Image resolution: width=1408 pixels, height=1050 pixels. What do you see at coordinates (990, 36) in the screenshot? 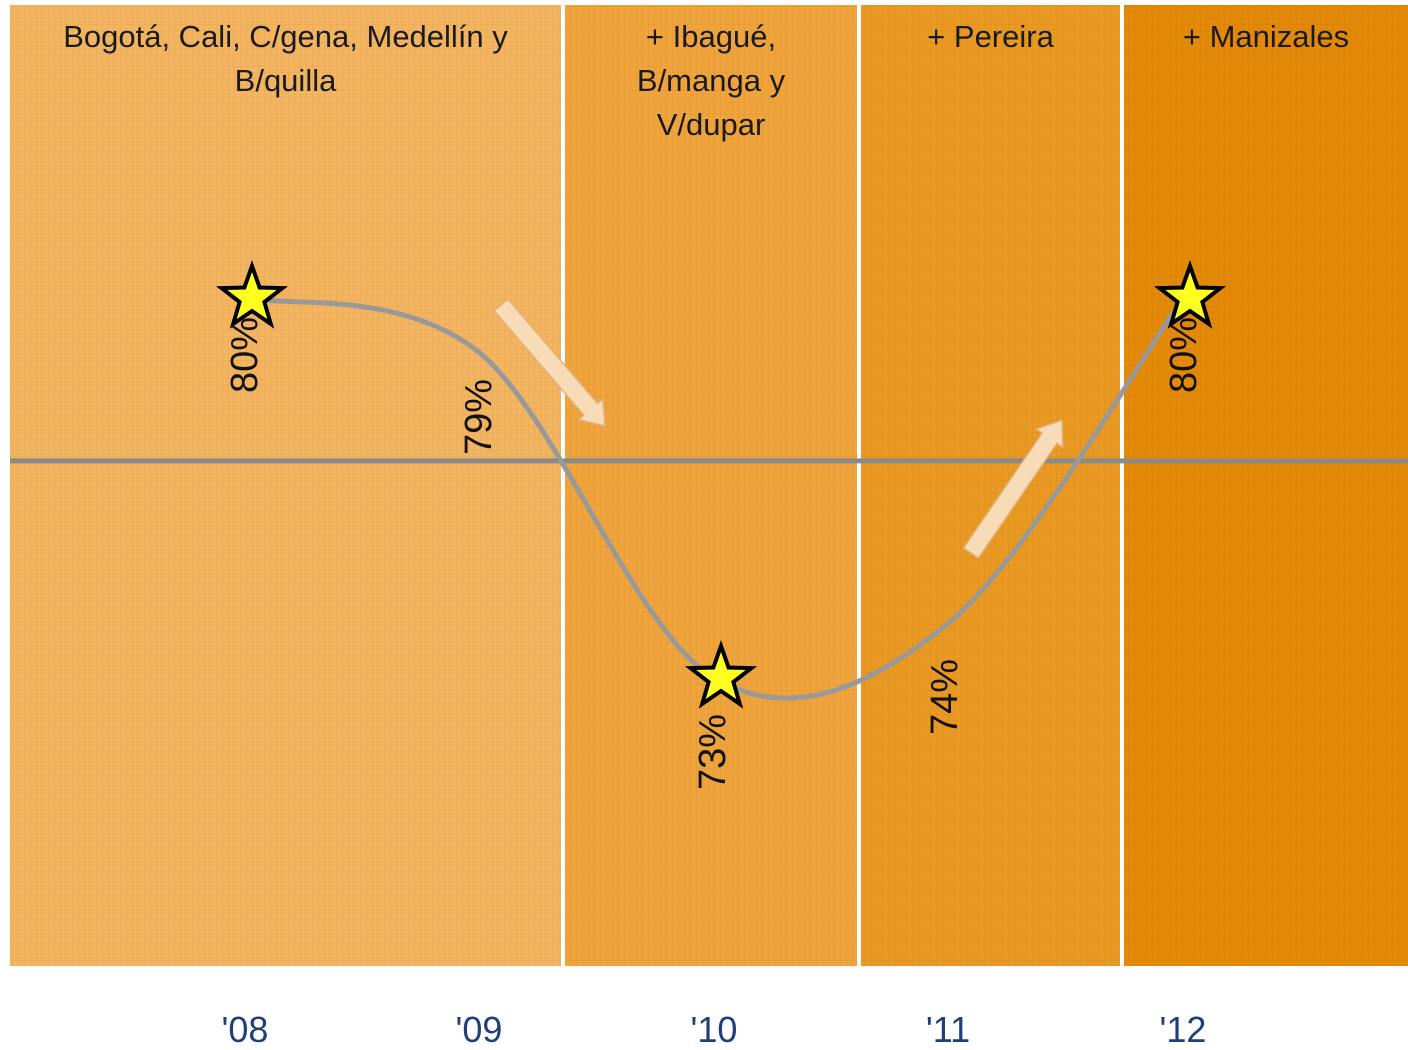
I see `region-label: + Pereira` at bounding box center [990, 36].